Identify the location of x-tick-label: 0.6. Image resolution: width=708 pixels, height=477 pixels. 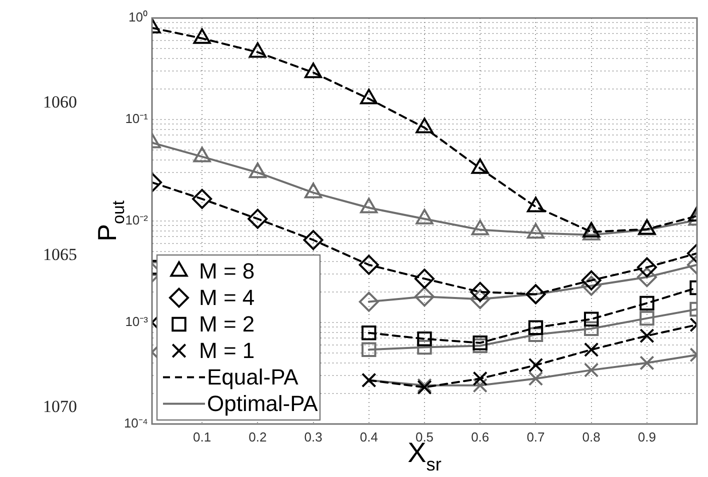
(480, 436).